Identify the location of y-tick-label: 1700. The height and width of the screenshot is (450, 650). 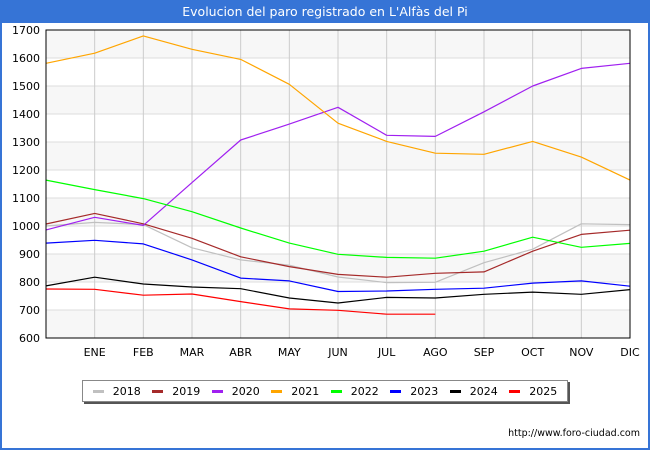
(26, 30).